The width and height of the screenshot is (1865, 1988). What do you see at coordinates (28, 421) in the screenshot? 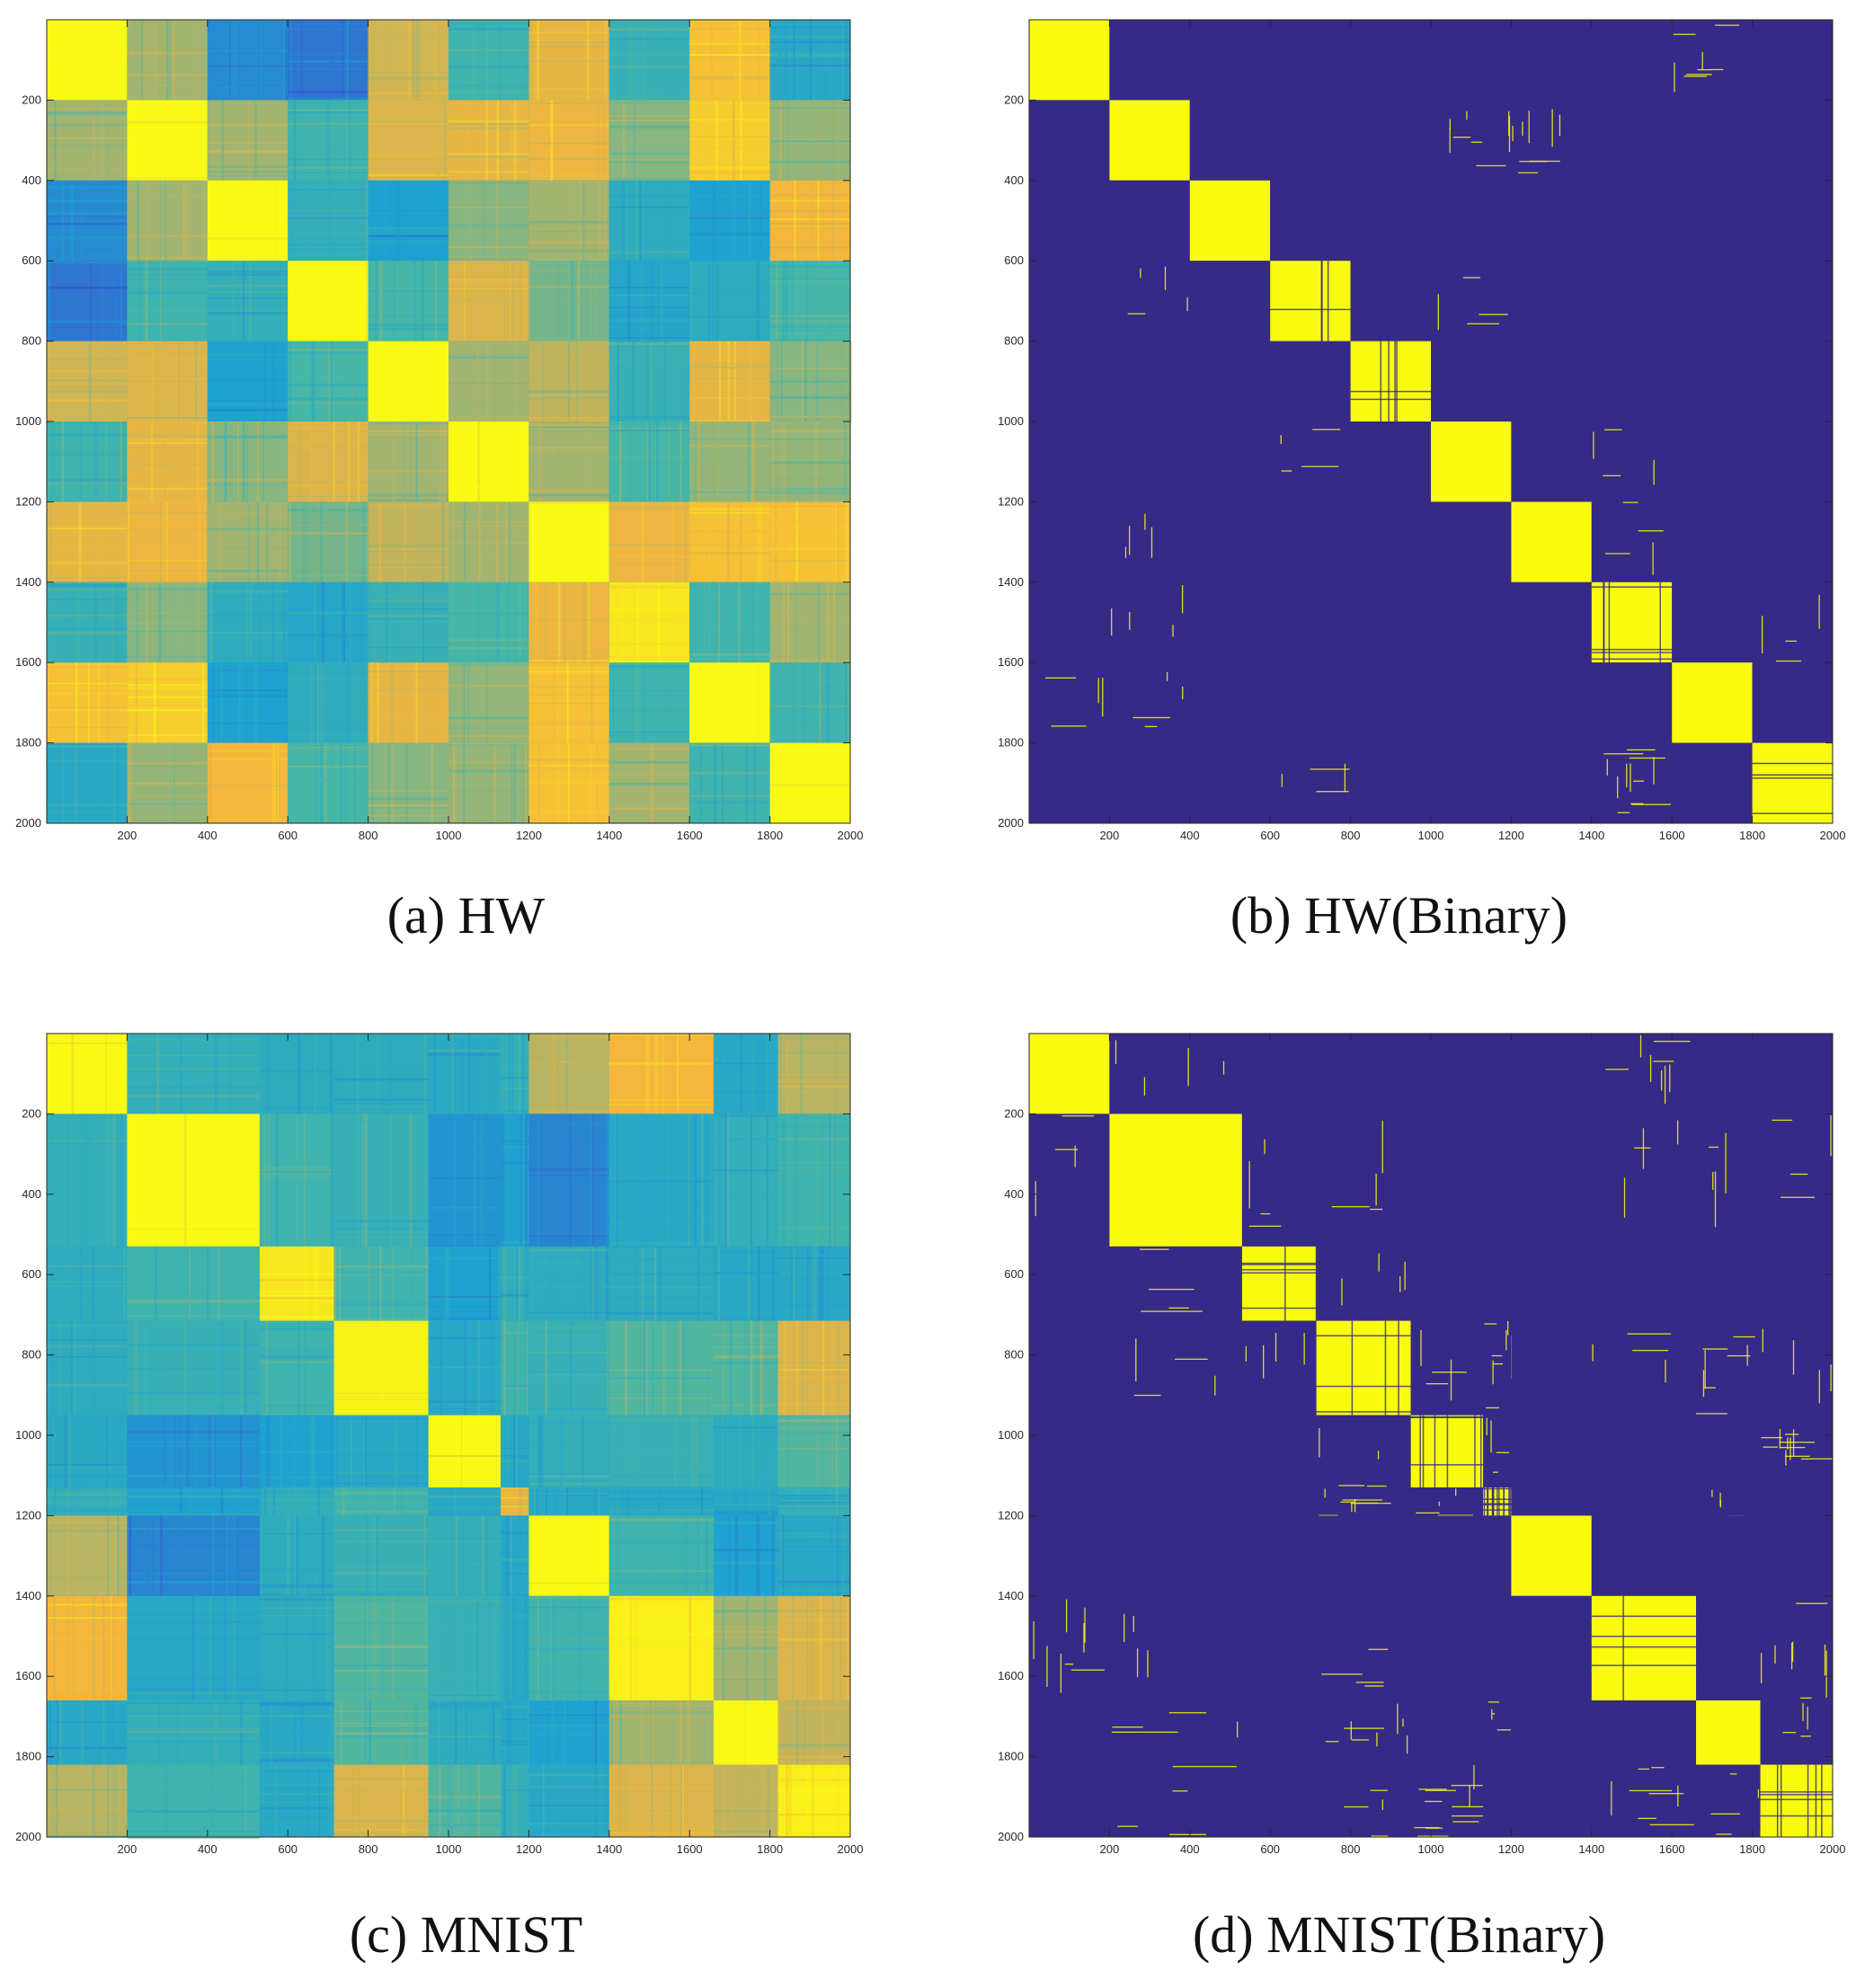
I see `y-tick-label: 1000` at bounding box center [28, 421].